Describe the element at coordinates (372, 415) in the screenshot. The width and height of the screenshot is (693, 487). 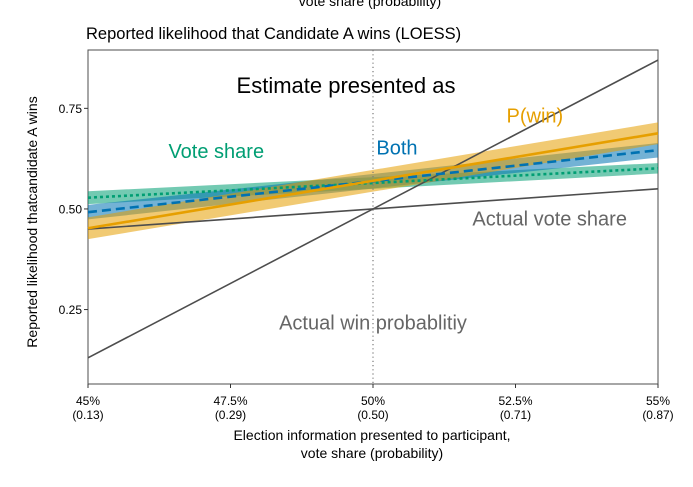
I see `x-tick-sublabel: (0.50)` at that location.